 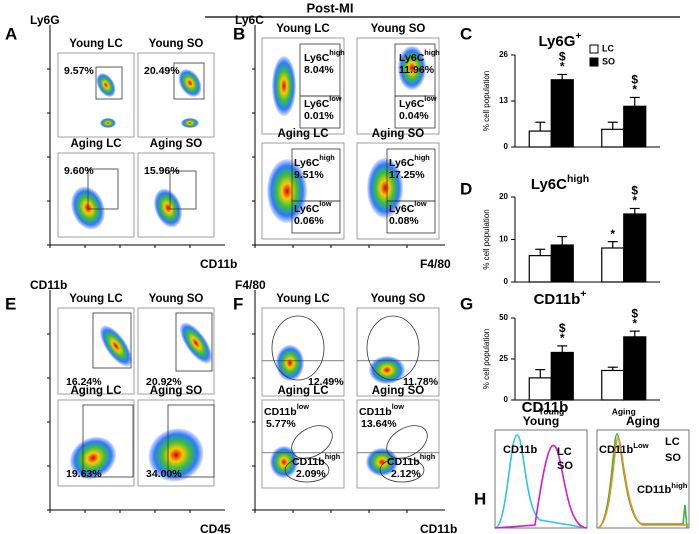 I want to click on y-tick-label: 50, so click(x=503, y=317).